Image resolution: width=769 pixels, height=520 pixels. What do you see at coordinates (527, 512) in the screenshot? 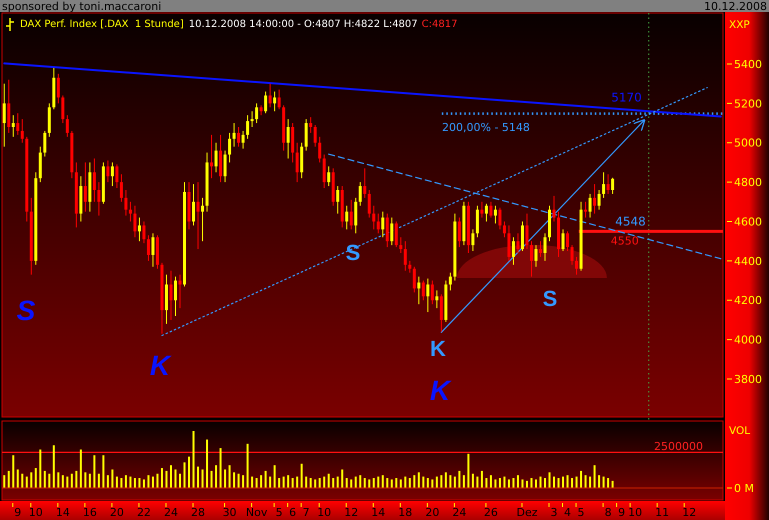
I see `x-tick-label: Dez` at bounding box center [527, 512].